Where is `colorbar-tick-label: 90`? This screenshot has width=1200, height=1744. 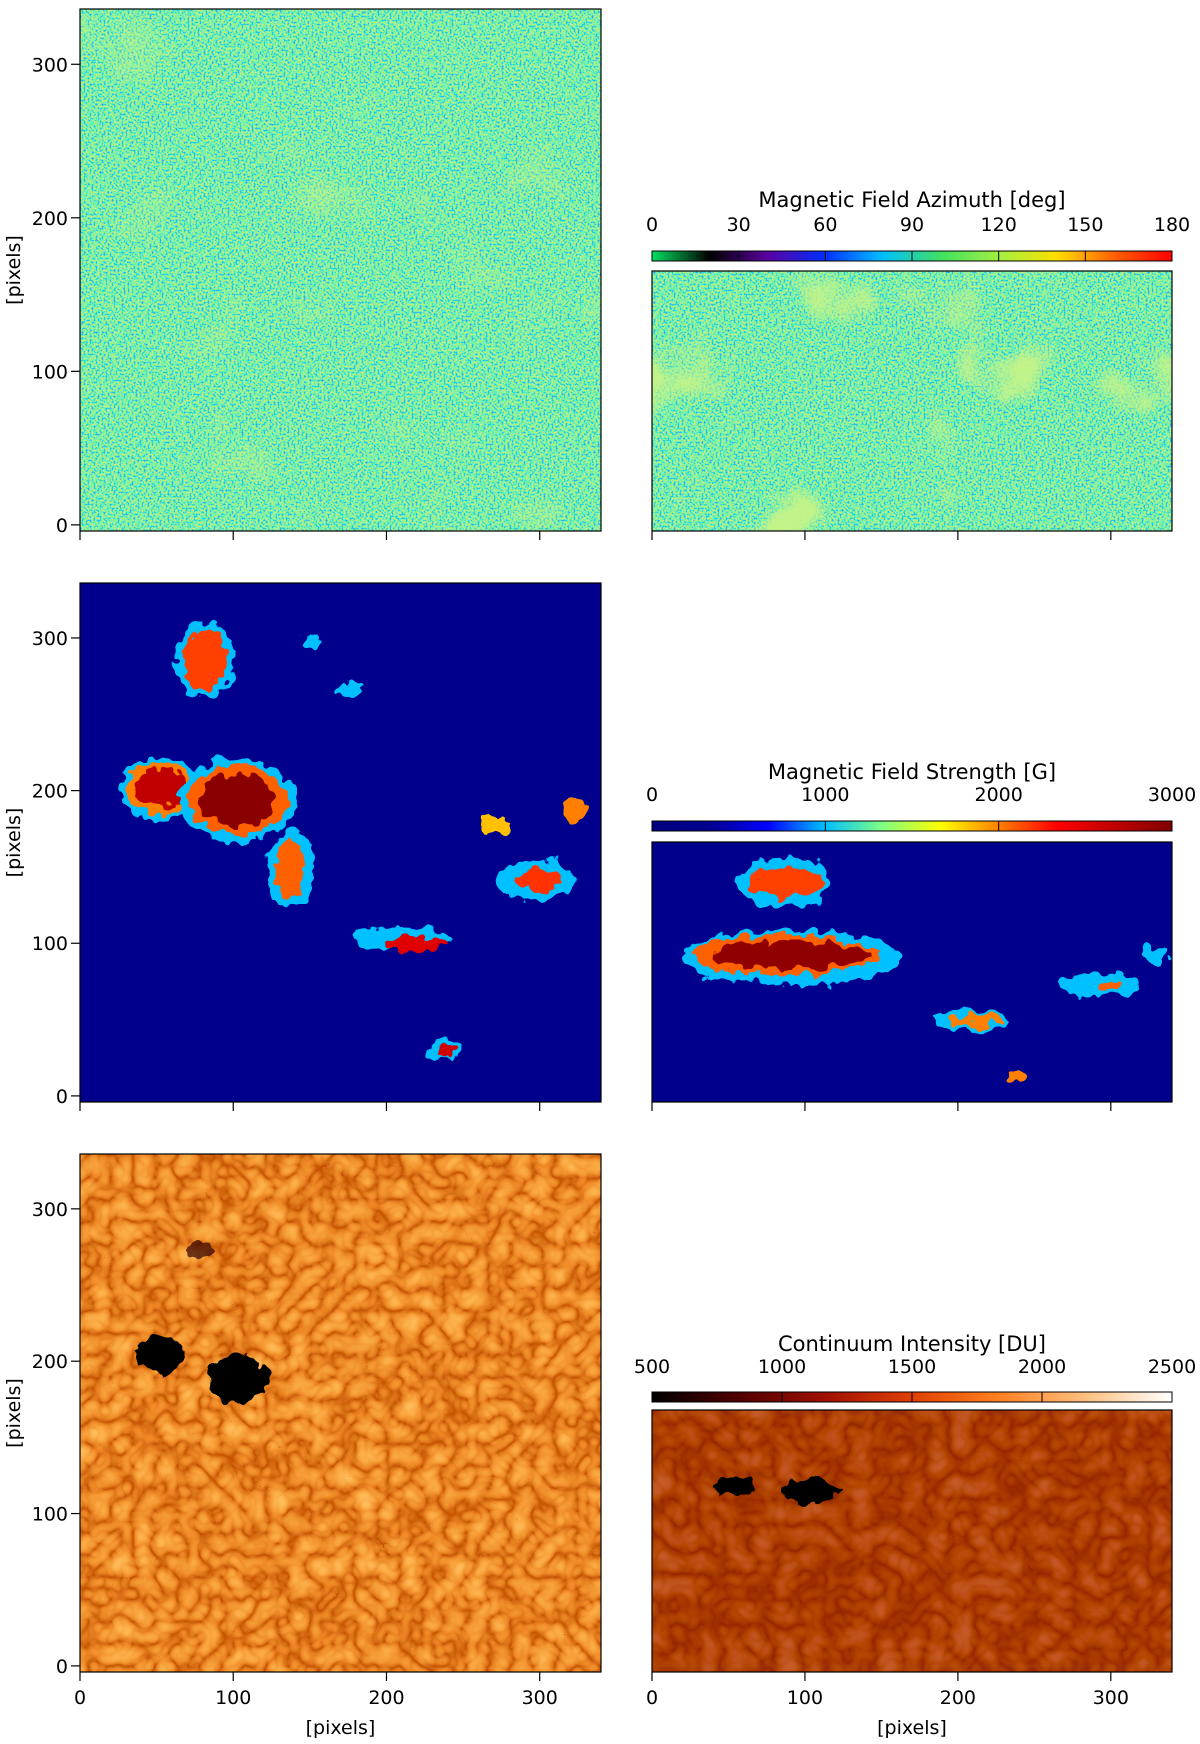 colorbar-tick-label: 90 is located at coordinates (912, 225).